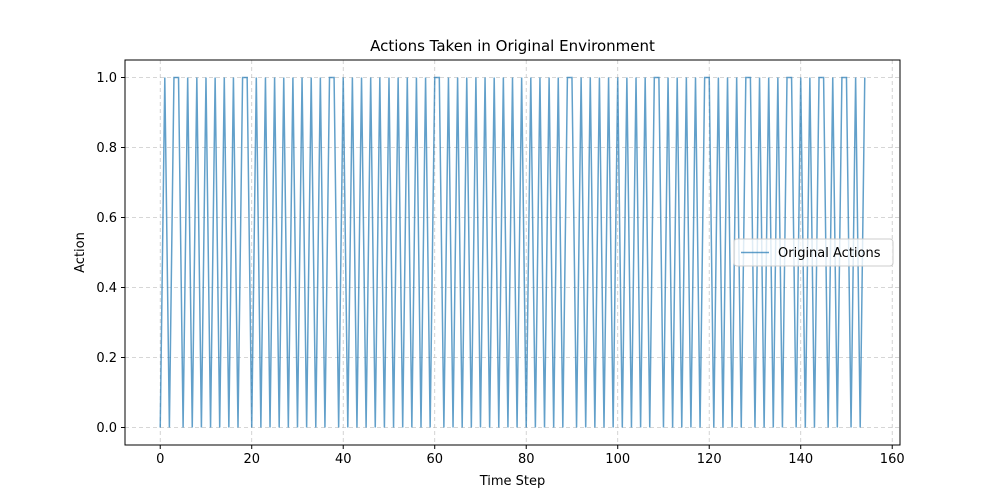  What do you see at coordinates (526, 459) in the screenshot?
I see `x-tick-label: 80` at bounding box center [526, 459].